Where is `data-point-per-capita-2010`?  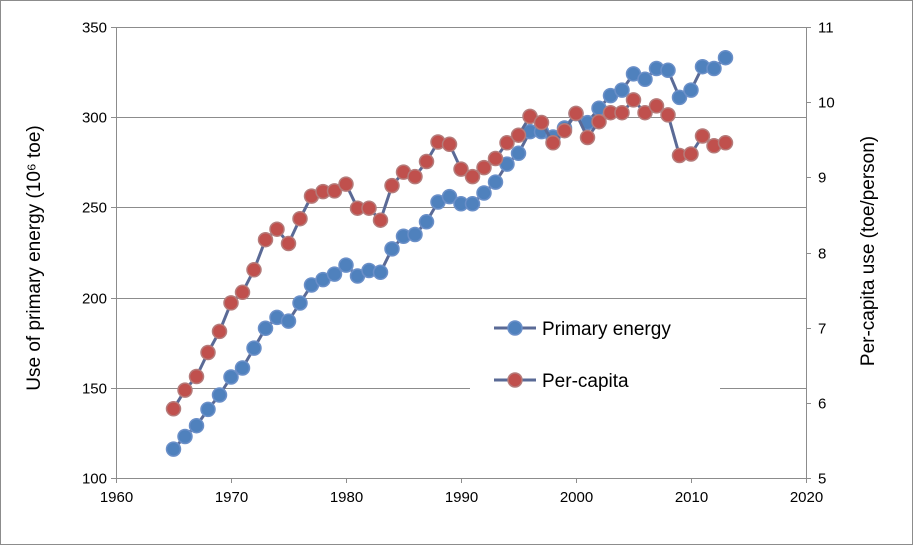
data-point-per-capita-2010 is located at coordinates (691, 154).